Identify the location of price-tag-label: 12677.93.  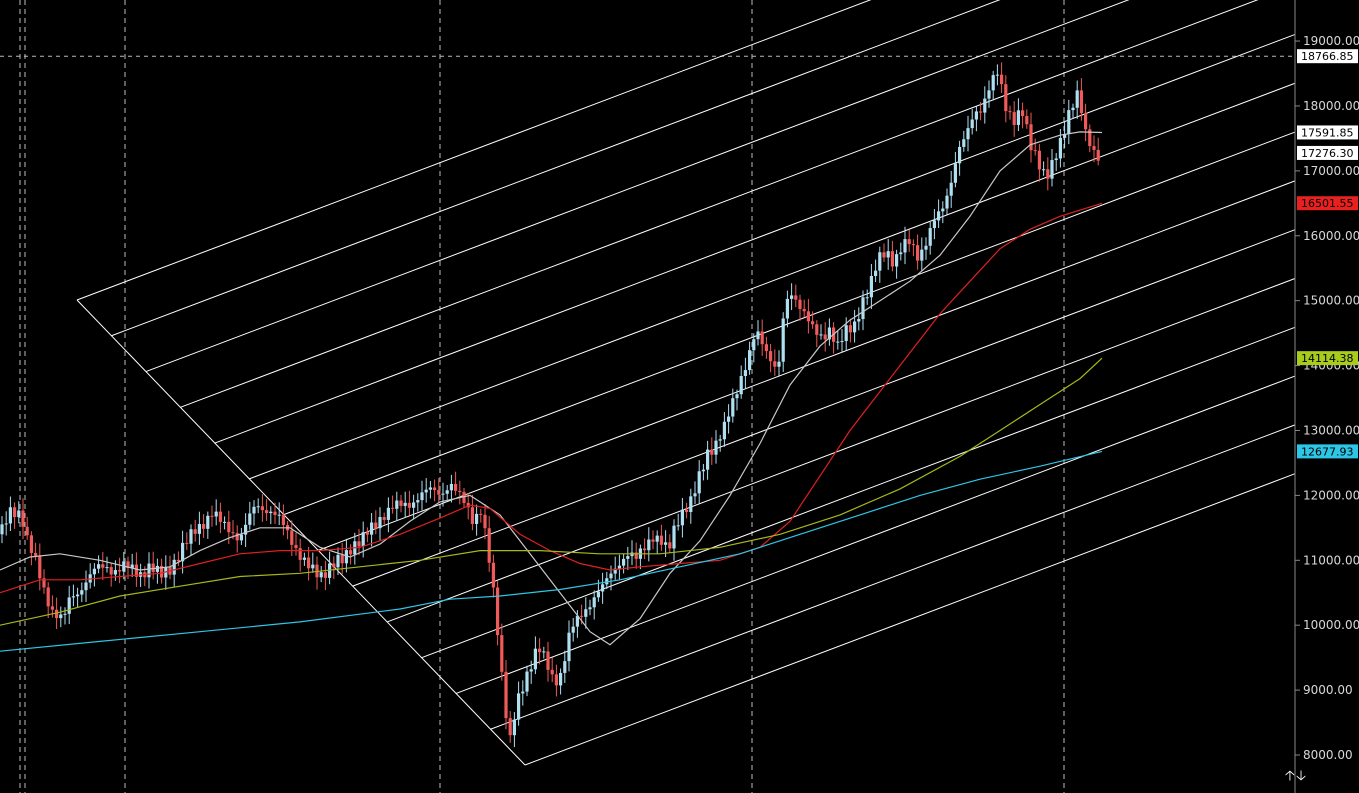
(1327, 451).